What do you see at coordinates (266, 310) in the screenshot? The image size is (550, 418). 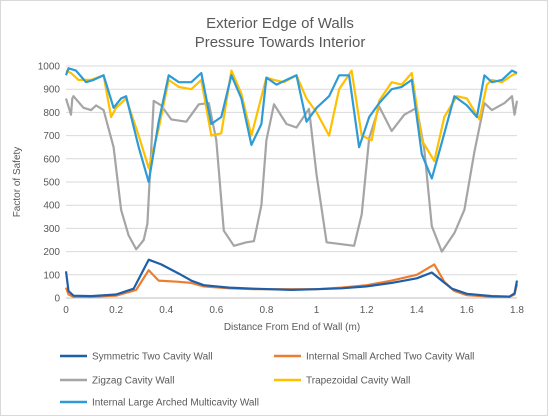 I see `x-tick-label: 0.8` at bounding box center [266, 310].